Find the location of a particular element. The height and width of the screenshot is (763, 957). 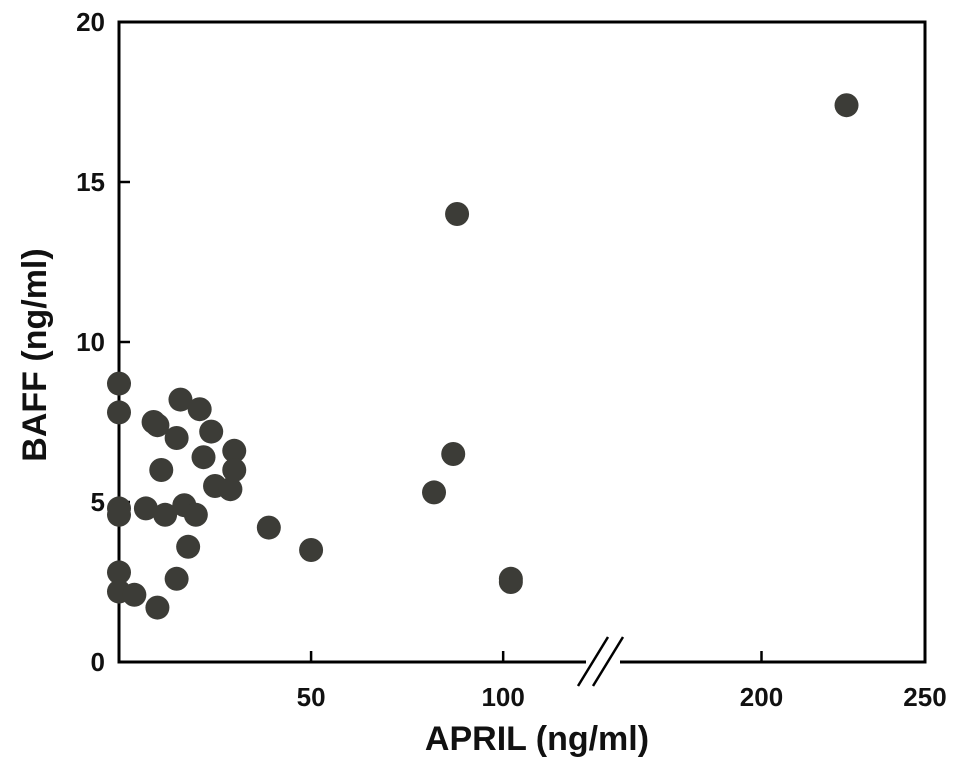

y-tick-label: 0 is located at coordinates (98, 662).